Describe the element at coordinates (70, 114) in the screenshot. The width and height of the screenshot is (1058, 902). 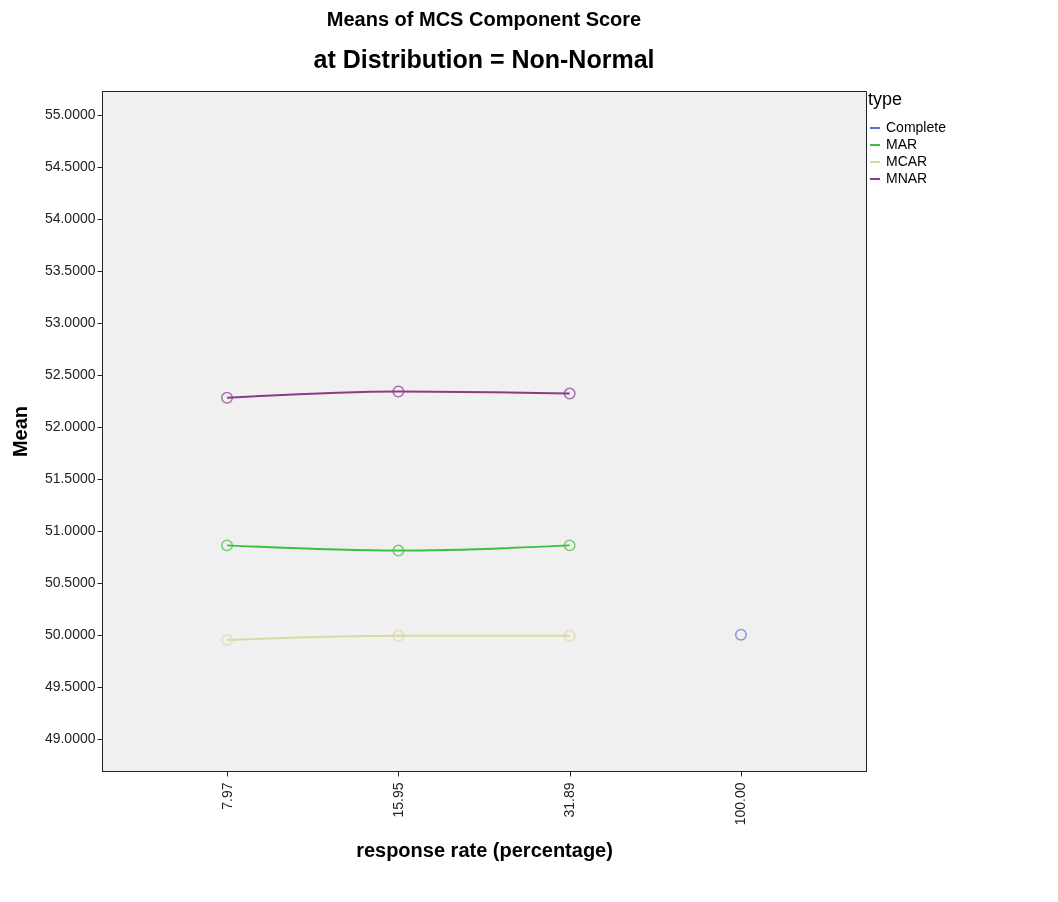
I see `y-tick-label: 55.0000` at that location.